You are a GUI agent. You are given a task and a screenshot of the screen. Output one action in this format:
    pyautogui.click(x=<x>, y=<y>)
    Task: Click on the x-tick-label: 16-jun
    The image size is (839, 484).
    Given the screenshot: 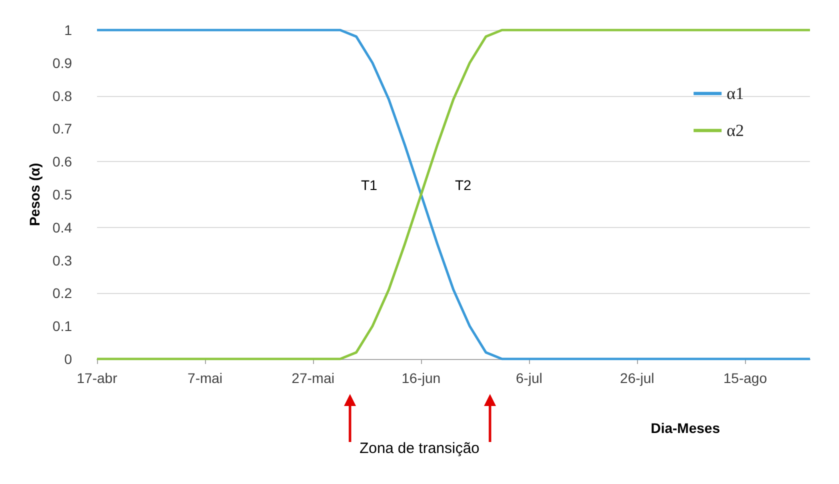 What is the action you would take?
    pyautogui.click(x=421, y=378)
    